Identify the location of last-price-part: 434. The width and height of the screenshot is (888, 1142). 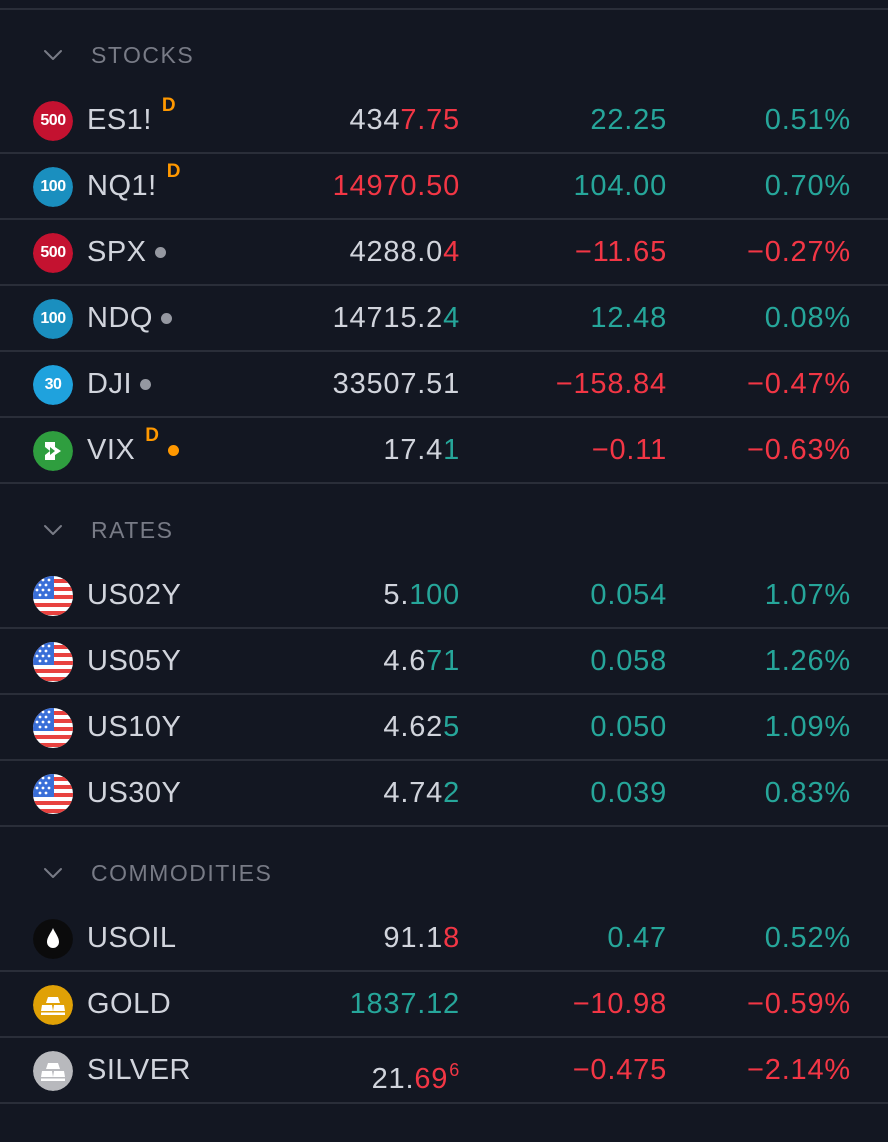
(375, 120).